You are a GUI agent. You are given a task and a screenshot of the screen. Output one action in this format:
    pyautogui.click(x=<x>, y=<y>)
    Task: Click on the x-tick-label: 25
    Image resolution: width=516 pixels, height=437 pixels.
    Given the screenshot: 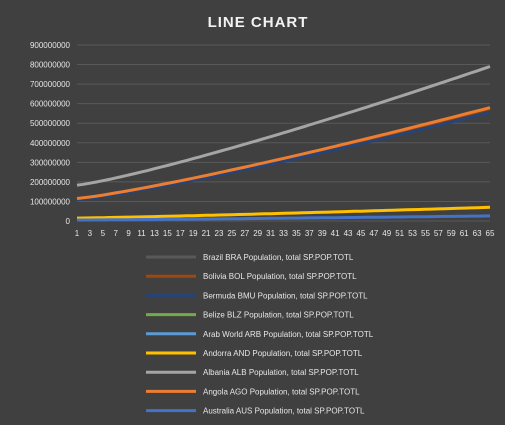 What is the action you would take?
    pyautogui.click(x=231, y=233)
    